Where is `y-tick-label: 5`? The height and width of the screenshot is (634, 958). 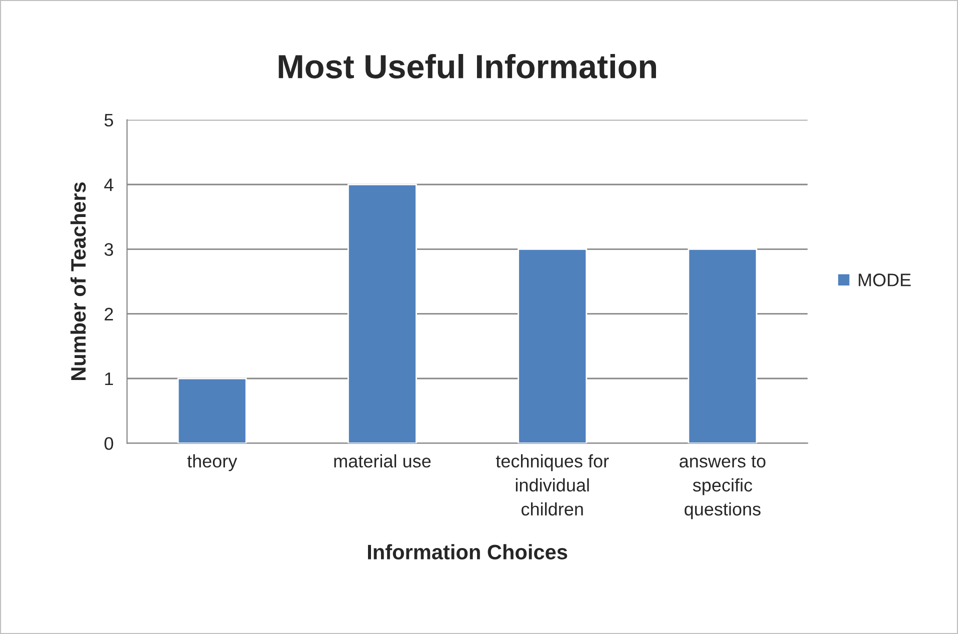 y-tick-label: 5 is located at coordinates (109, 120).